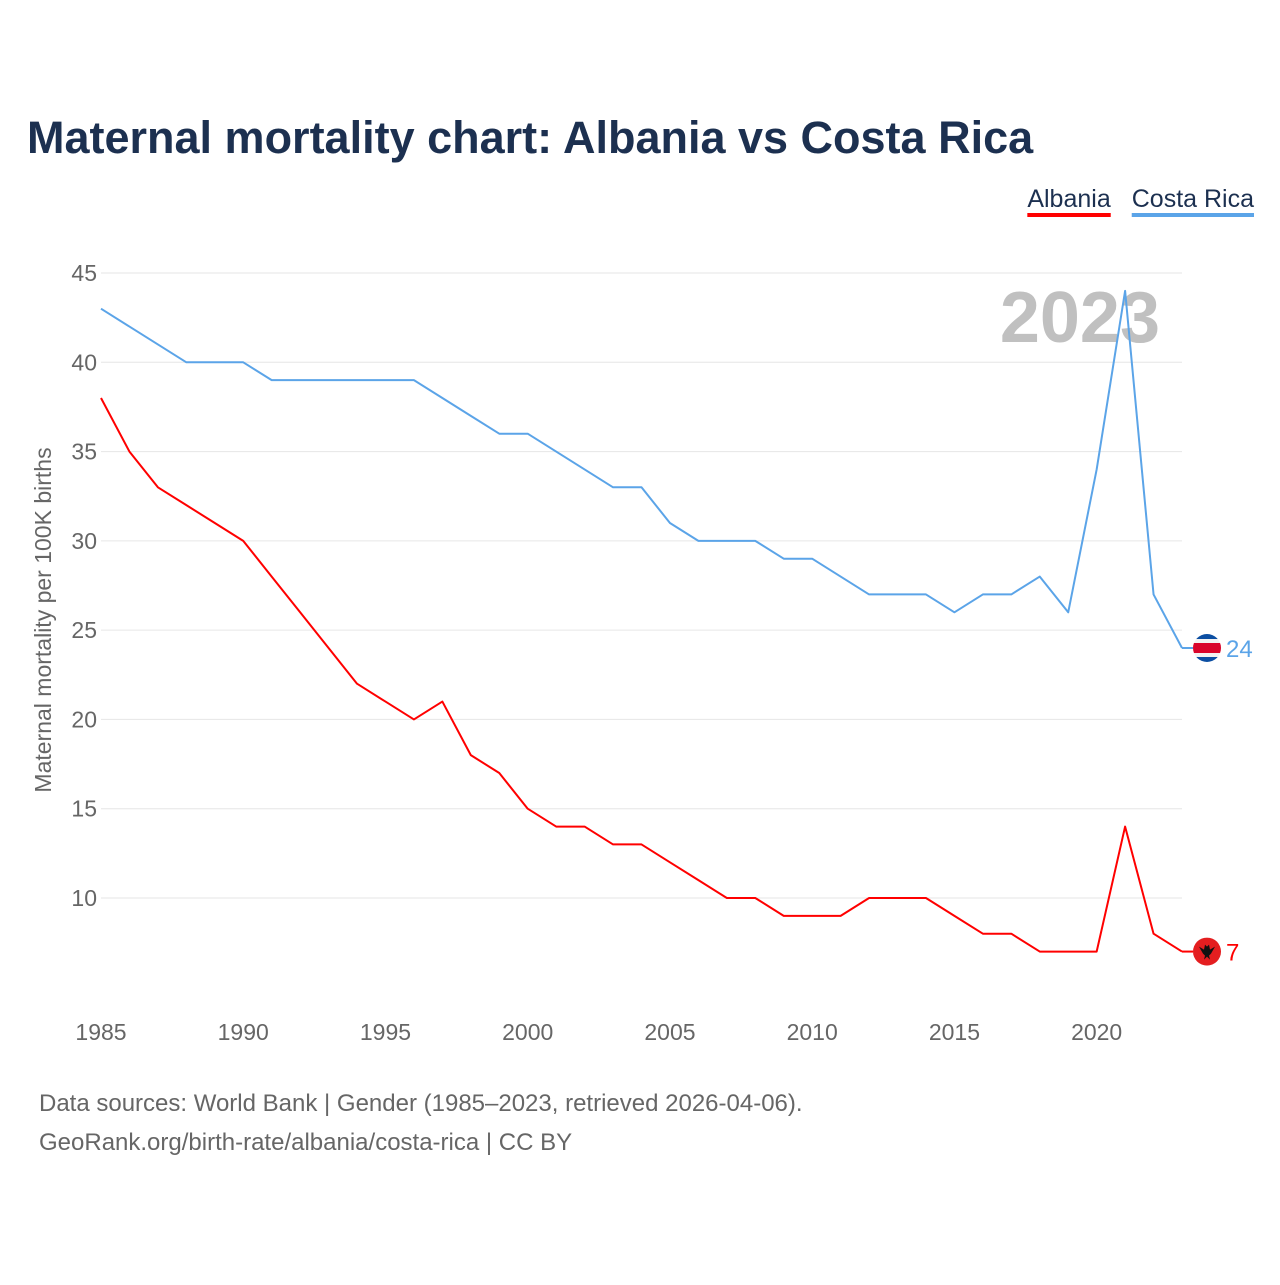 The height and width of the screenshot is (1285, 1280). I want to click on legend: Costa Rica Albania, so click(1140, 201).